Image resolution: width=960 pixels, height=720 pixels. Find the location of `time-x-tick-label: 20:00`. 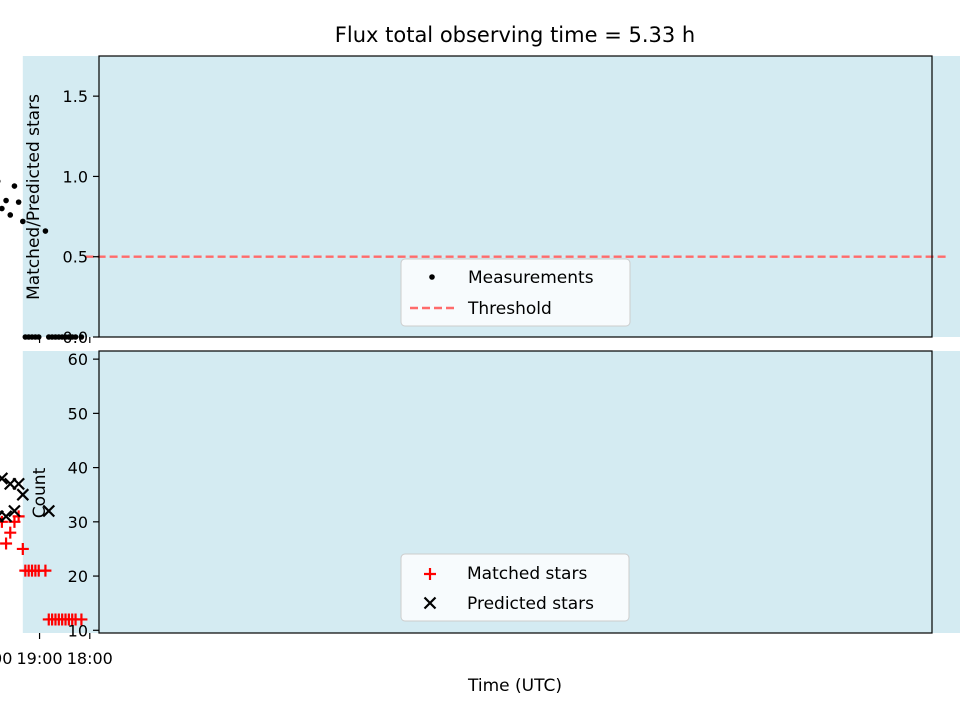

time-x-tick-label: 20:00 is located at coordinates (6, 658).